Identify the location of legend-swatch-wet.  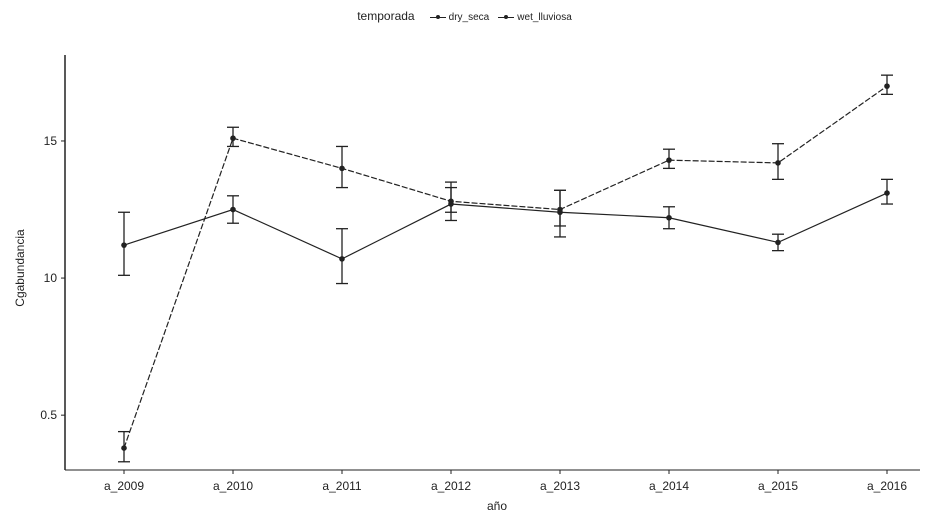
(506, 16).